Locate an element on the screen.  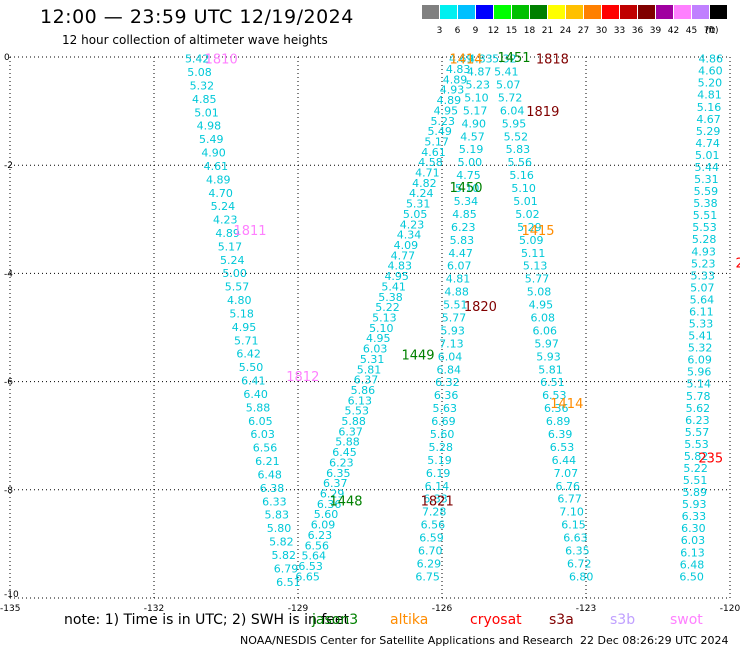
pass-label: 1448 is located at coordinates (345, 502).